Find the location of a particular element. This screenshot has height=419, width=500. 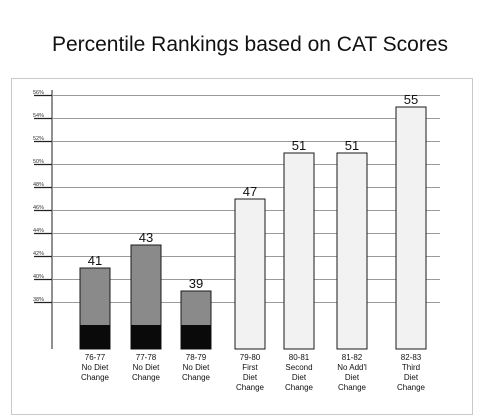

x-tick-label-line: First is located at coordinates (250, 367).